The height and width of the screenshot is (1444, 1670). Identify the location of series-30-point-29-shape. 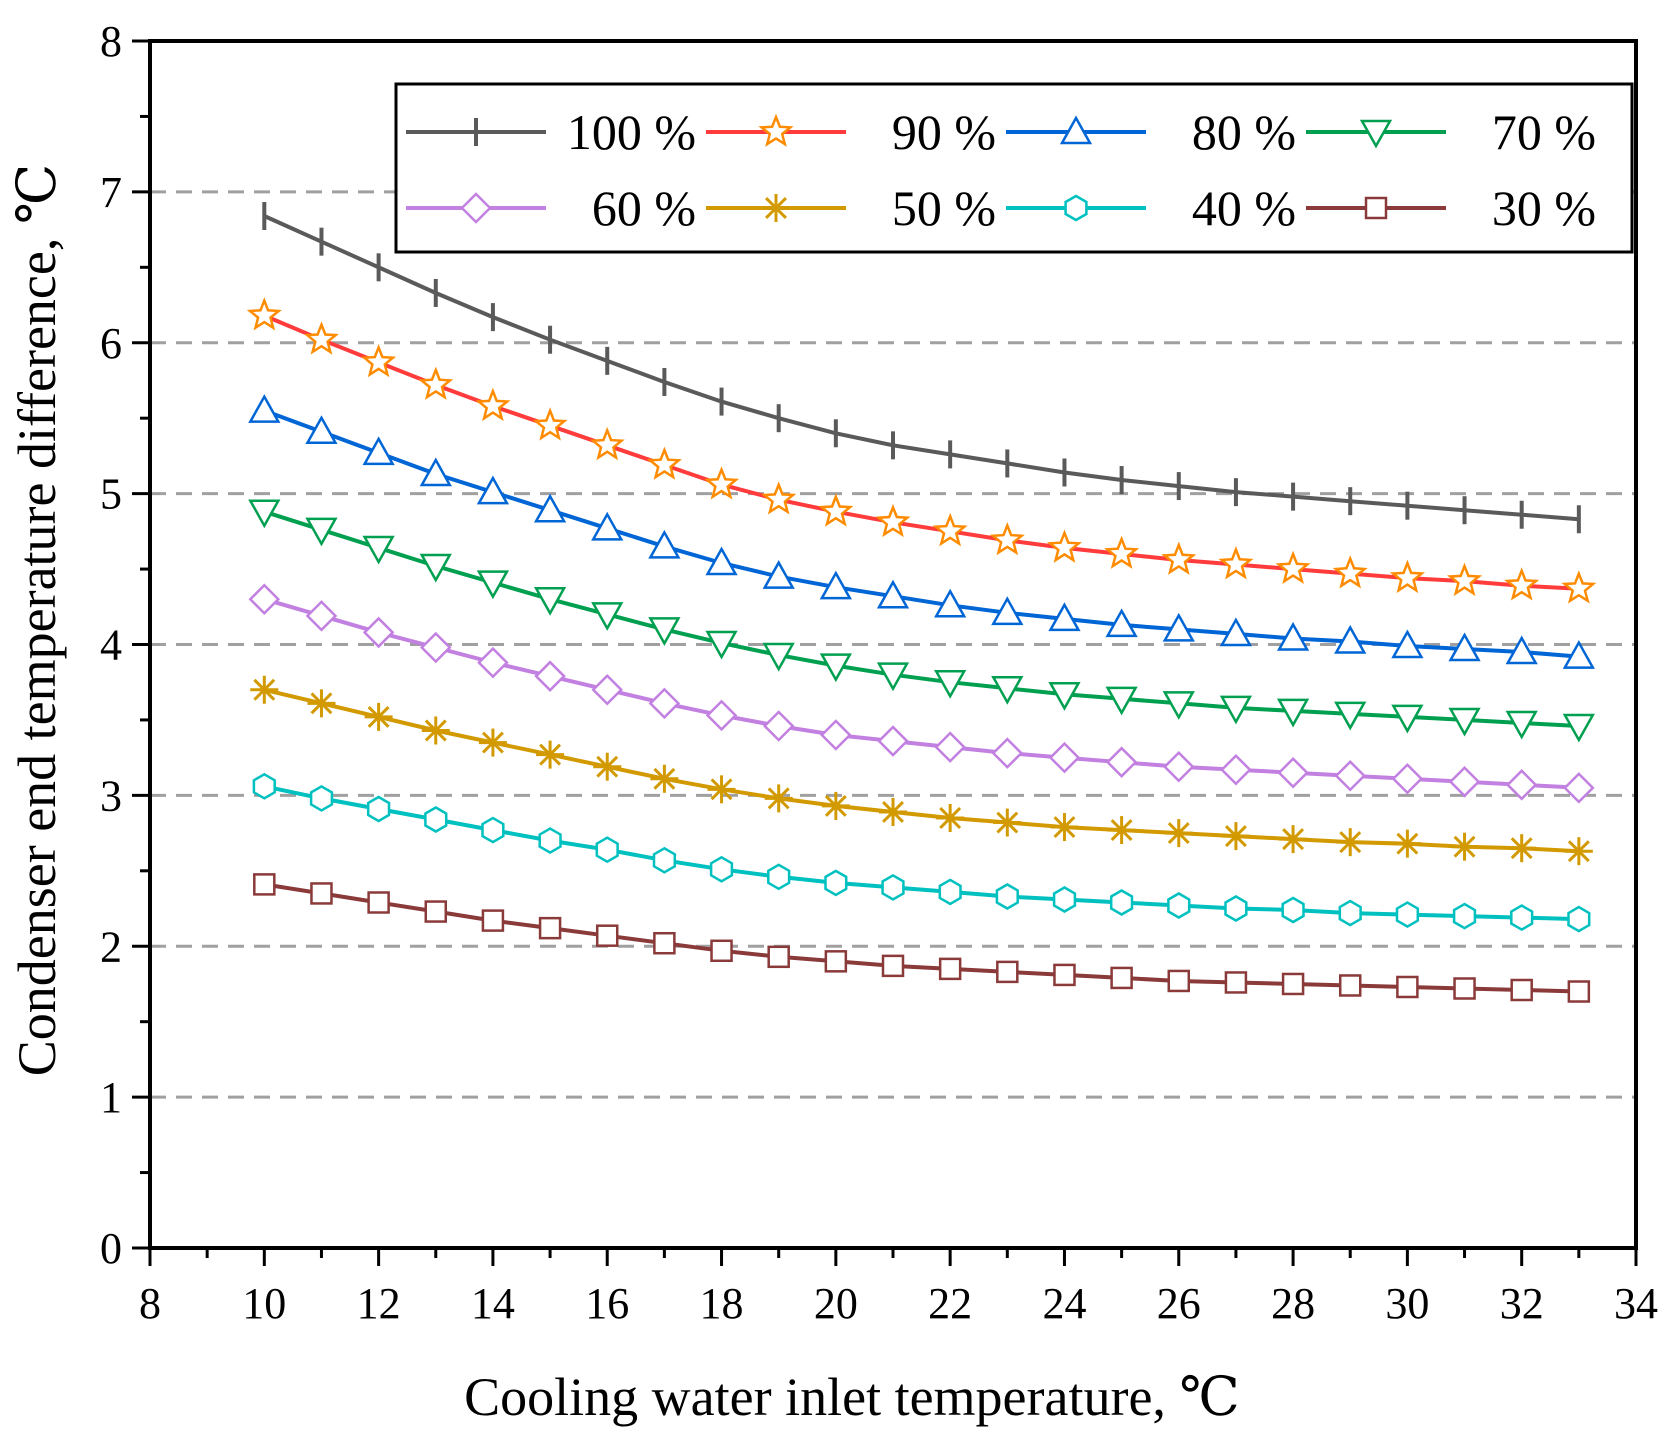
(1350, 985).